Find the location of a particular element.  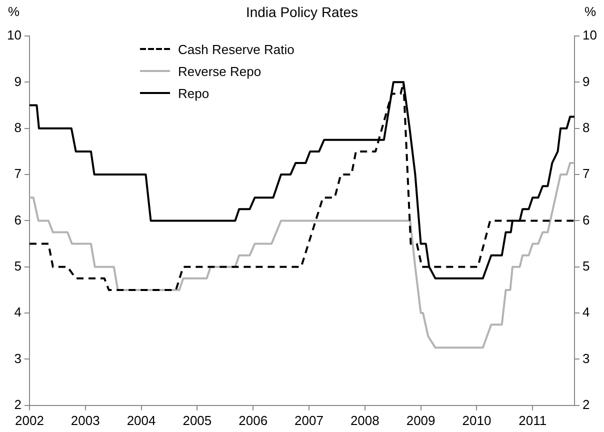

x-tick-label: 2002 is located at coordinates (29, 420).